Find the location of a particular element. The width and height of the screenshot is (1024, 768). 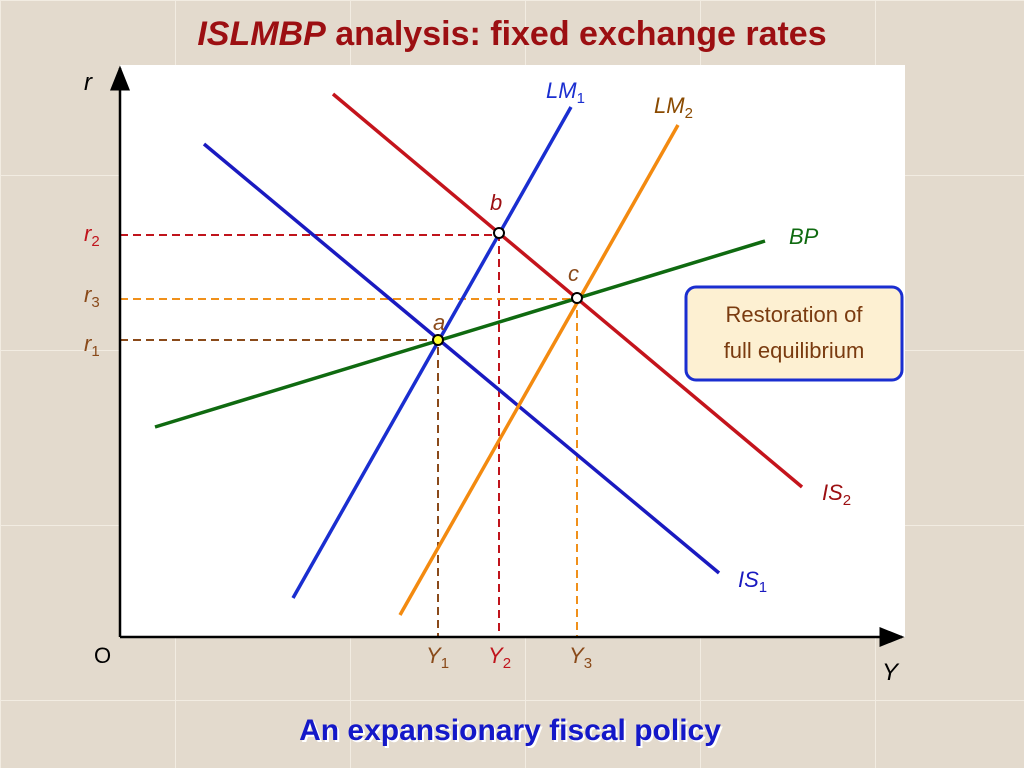

caption: An expansionary fiscal policy is located at coordinates (510, 730).